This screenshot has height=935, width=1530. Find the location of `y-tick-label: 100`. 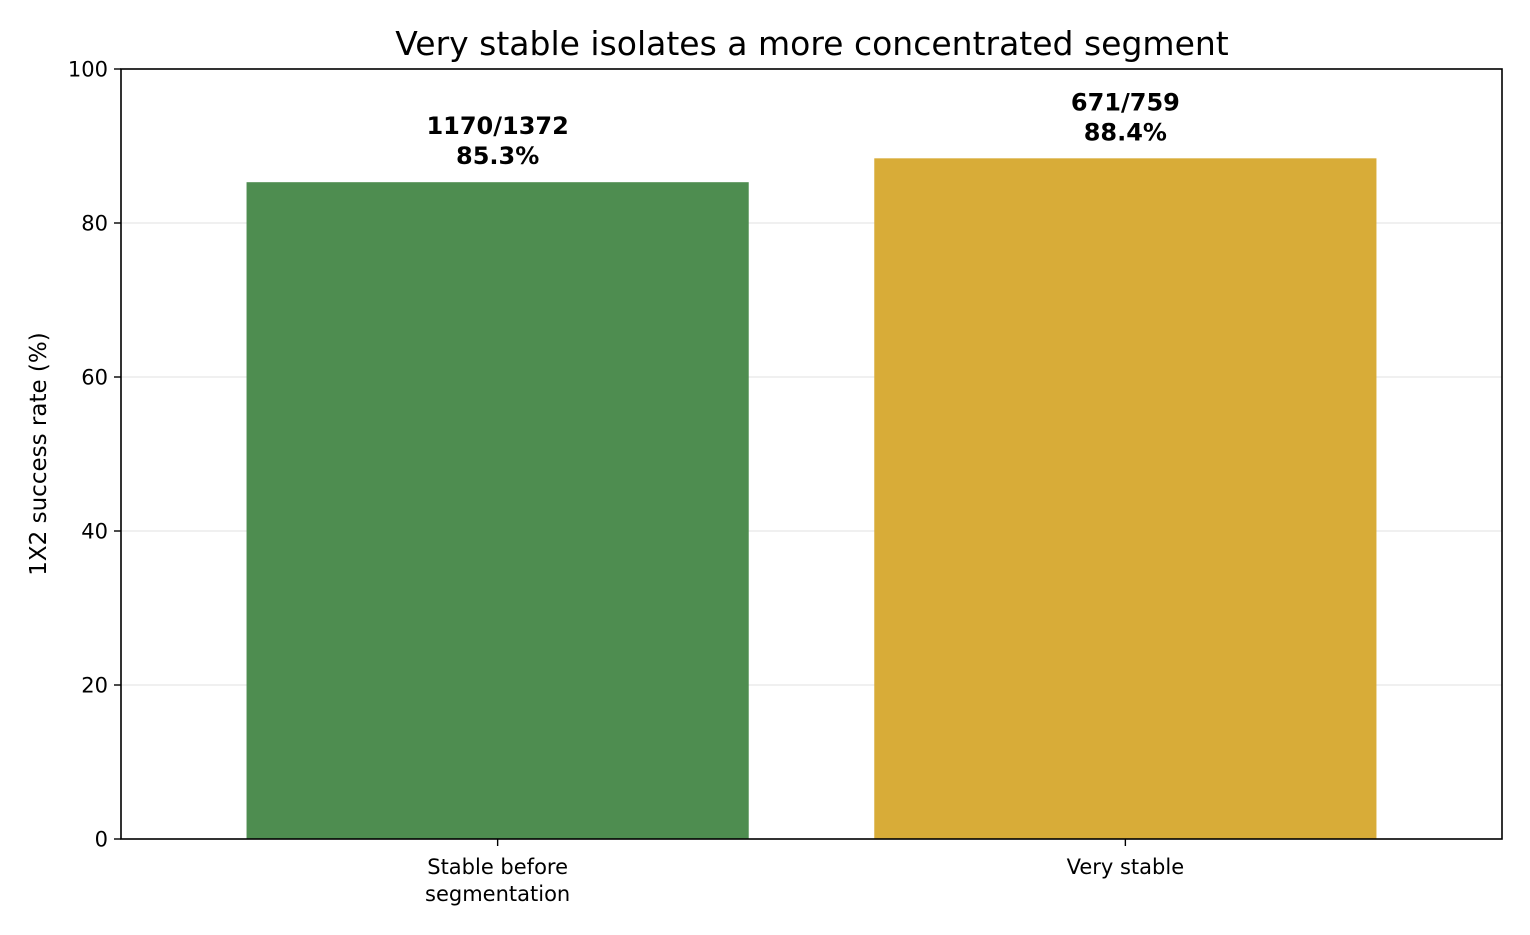

y-tick-label: 100 is located at coordinates (88, 70).